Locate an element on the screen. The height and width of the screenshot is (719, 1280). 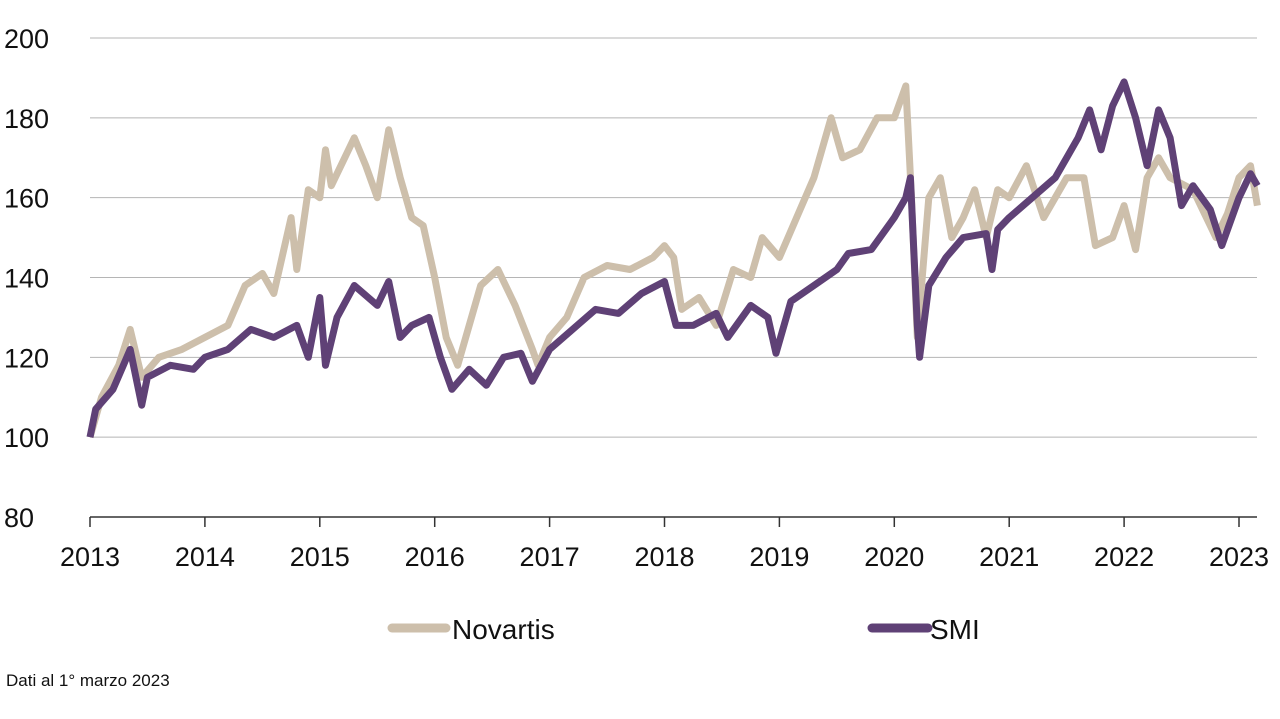
footnote: Dati al 1° marzo 2023 is located at coordinates (88, 680).